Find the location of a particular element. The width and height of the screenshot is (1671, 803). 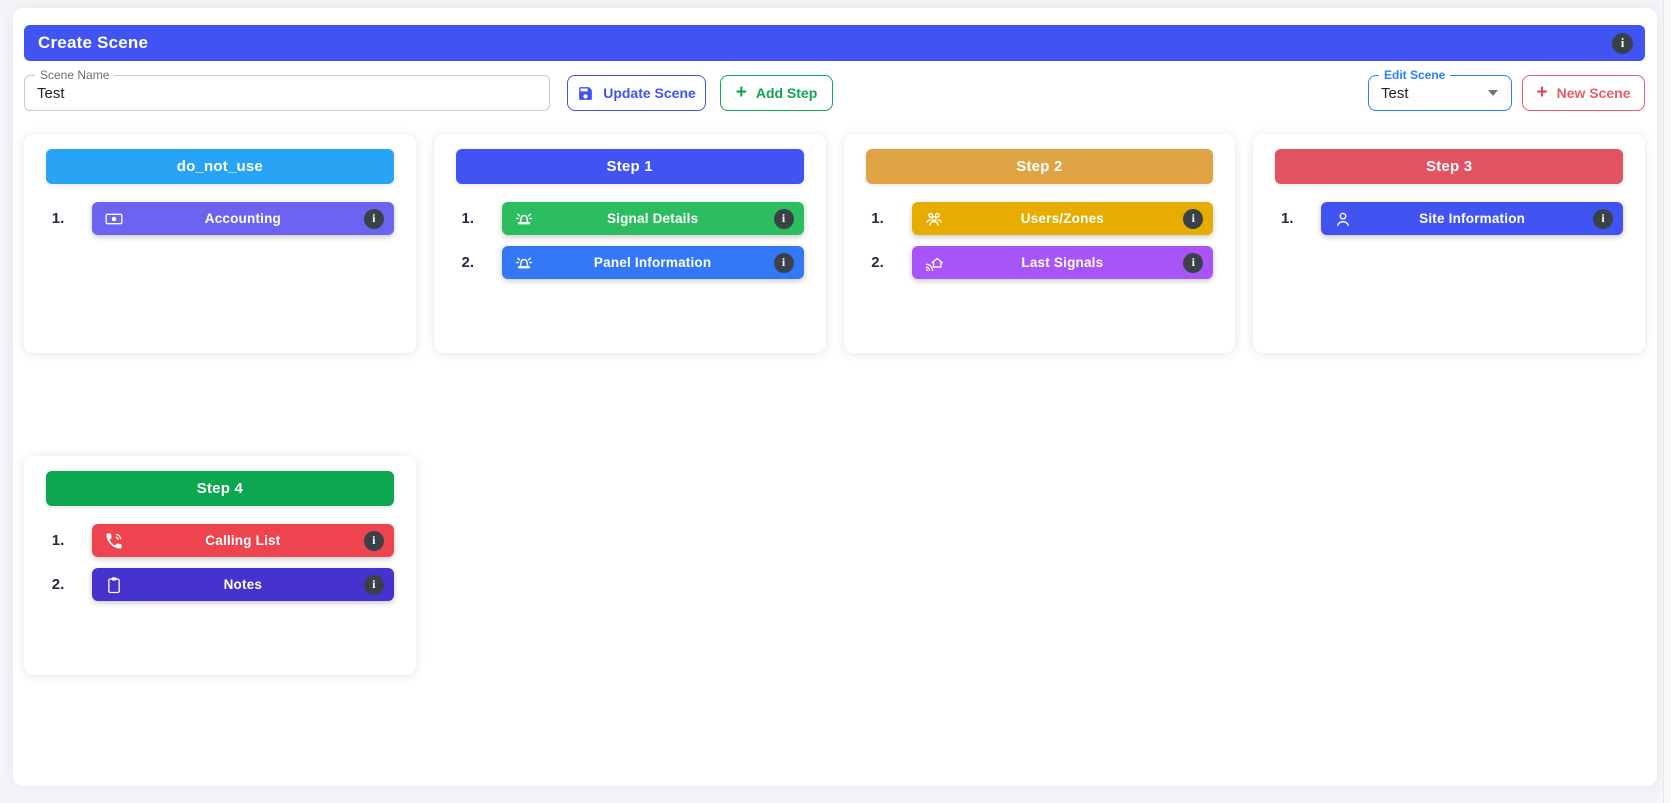

item-label: Users/Zones is located at coordinates (1062, 218).